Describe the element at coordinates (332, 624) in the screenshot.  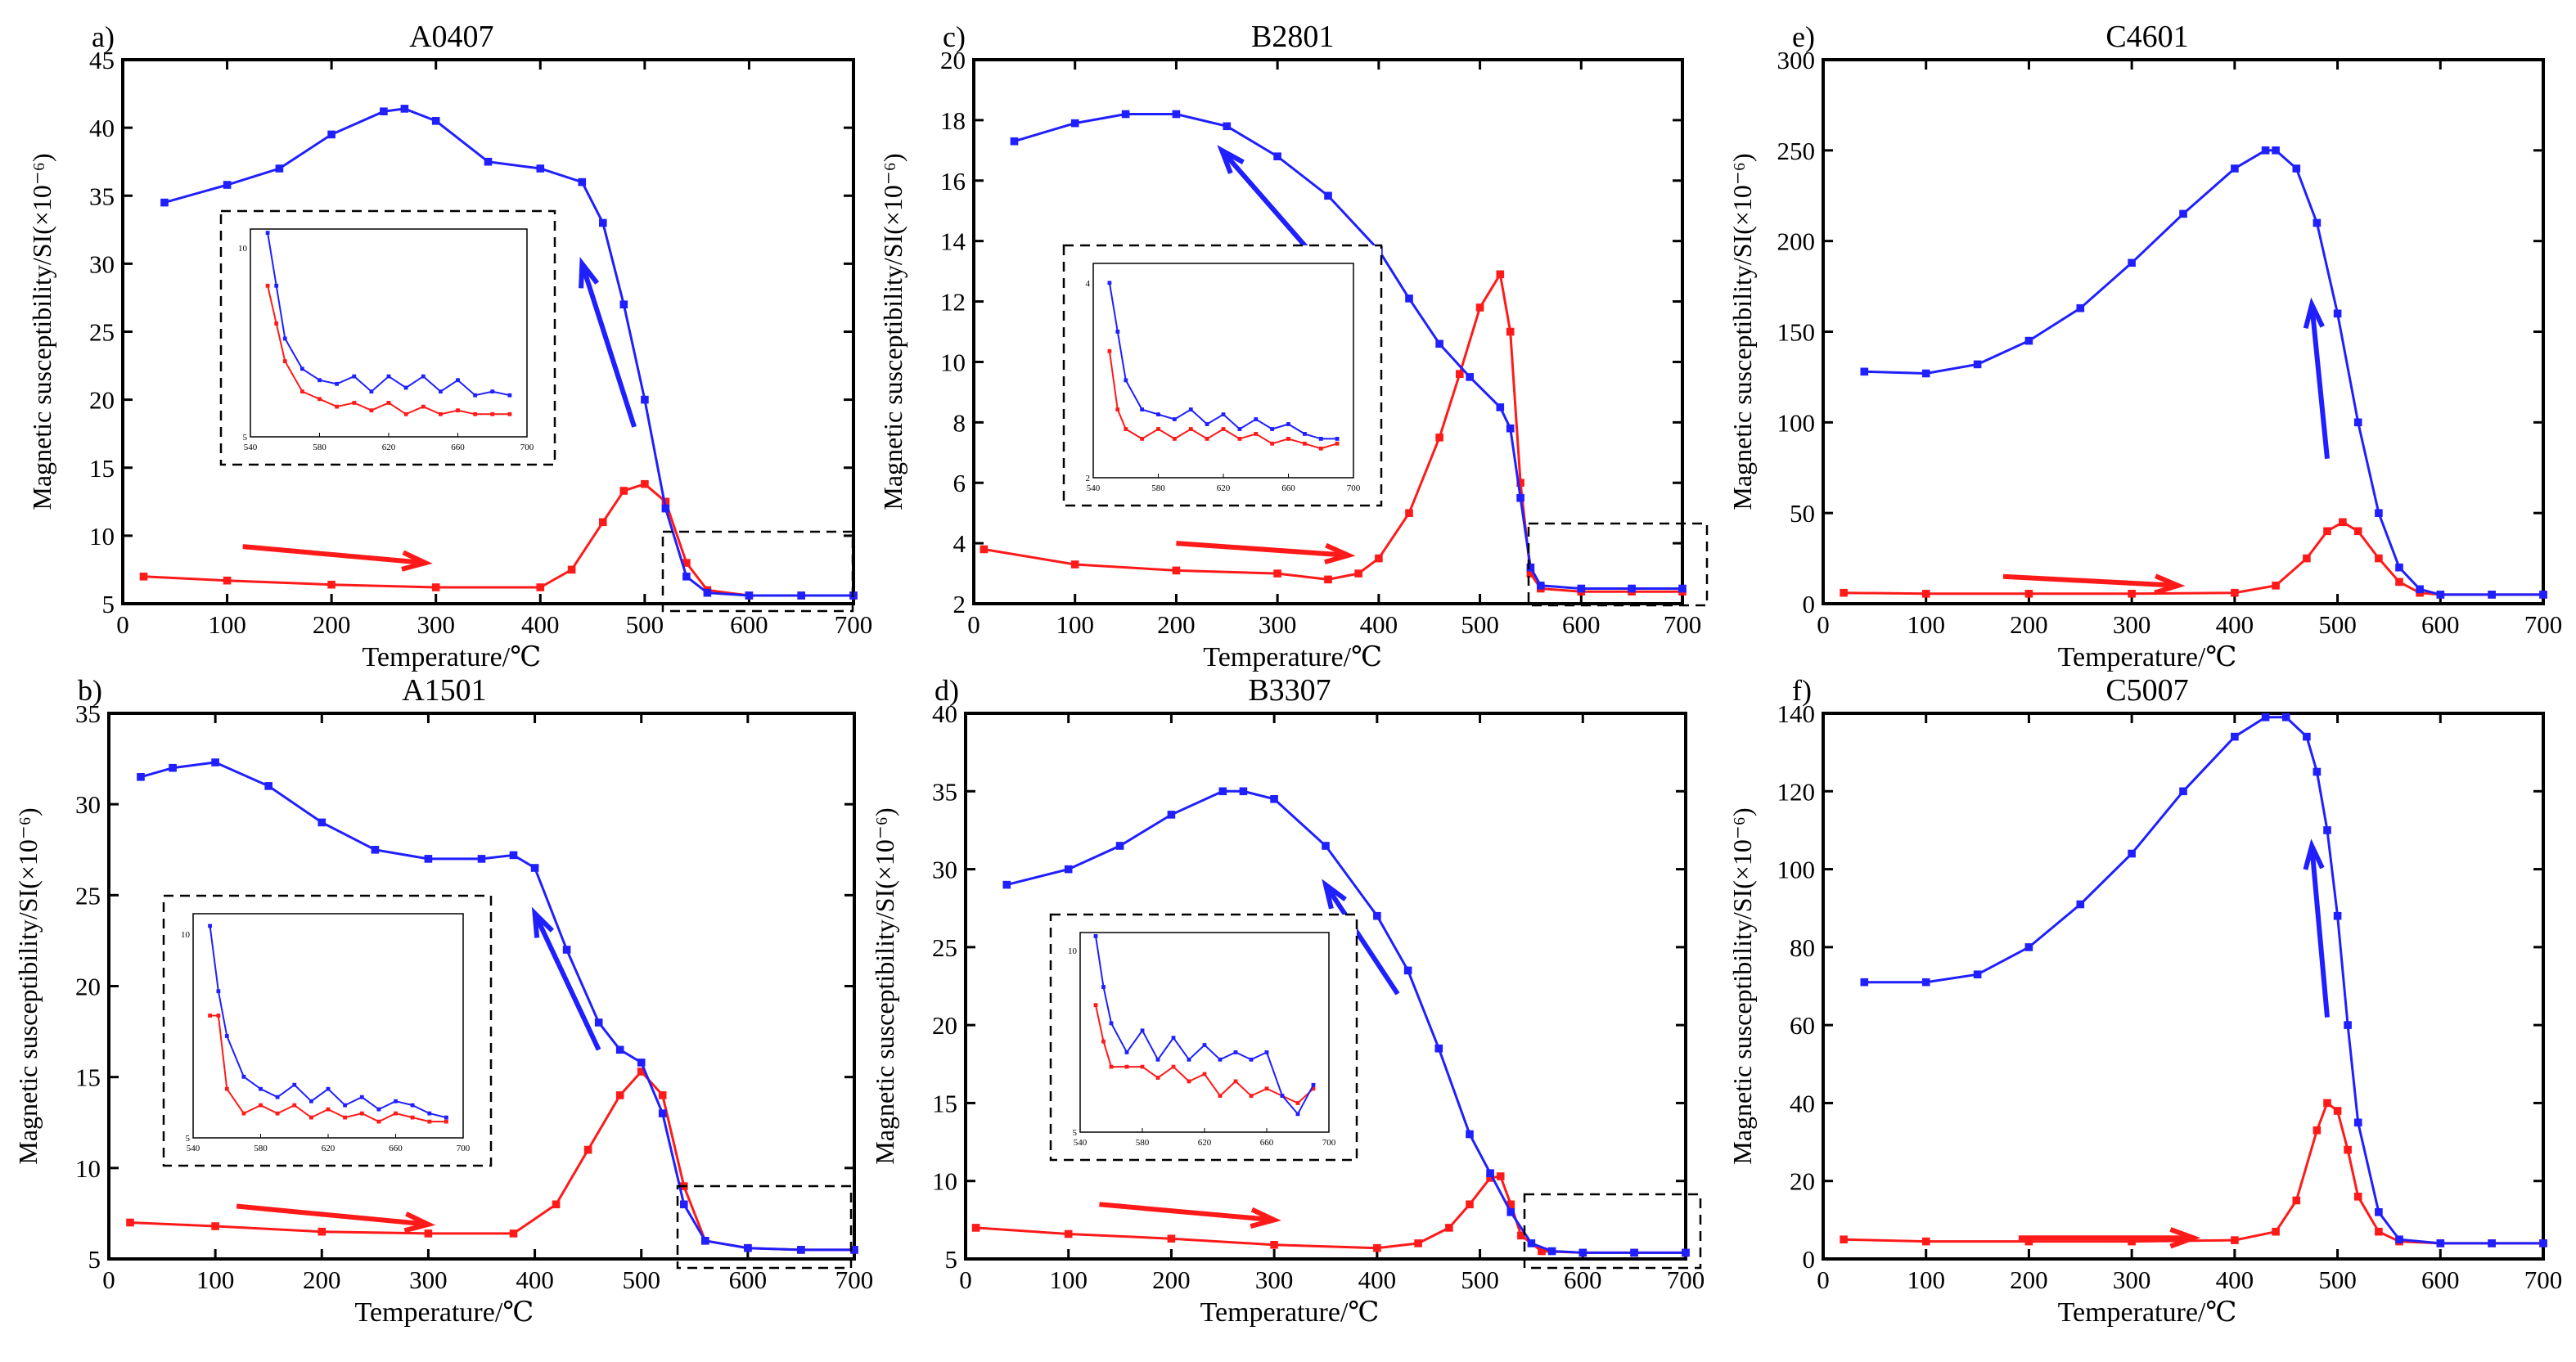
I see `x-tick-label: 200` at that location.